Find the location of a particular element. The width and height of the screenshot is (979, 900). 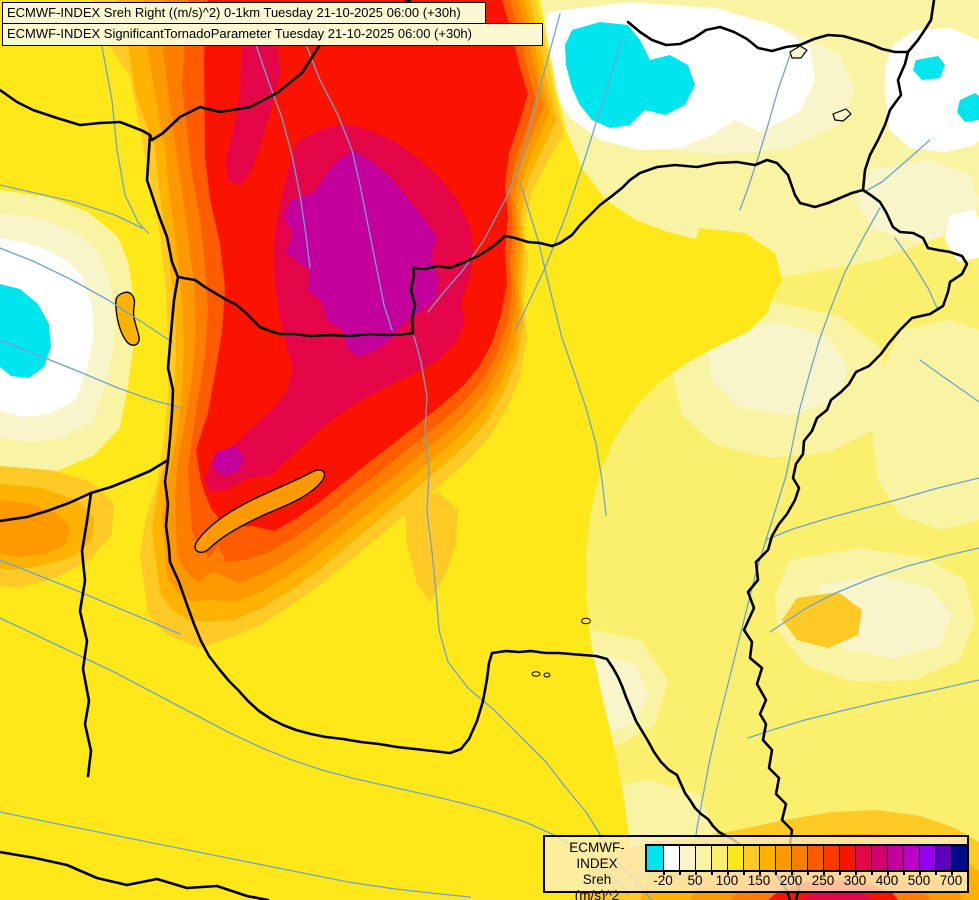

contour-peak-core is located at coordinates (325, 313).